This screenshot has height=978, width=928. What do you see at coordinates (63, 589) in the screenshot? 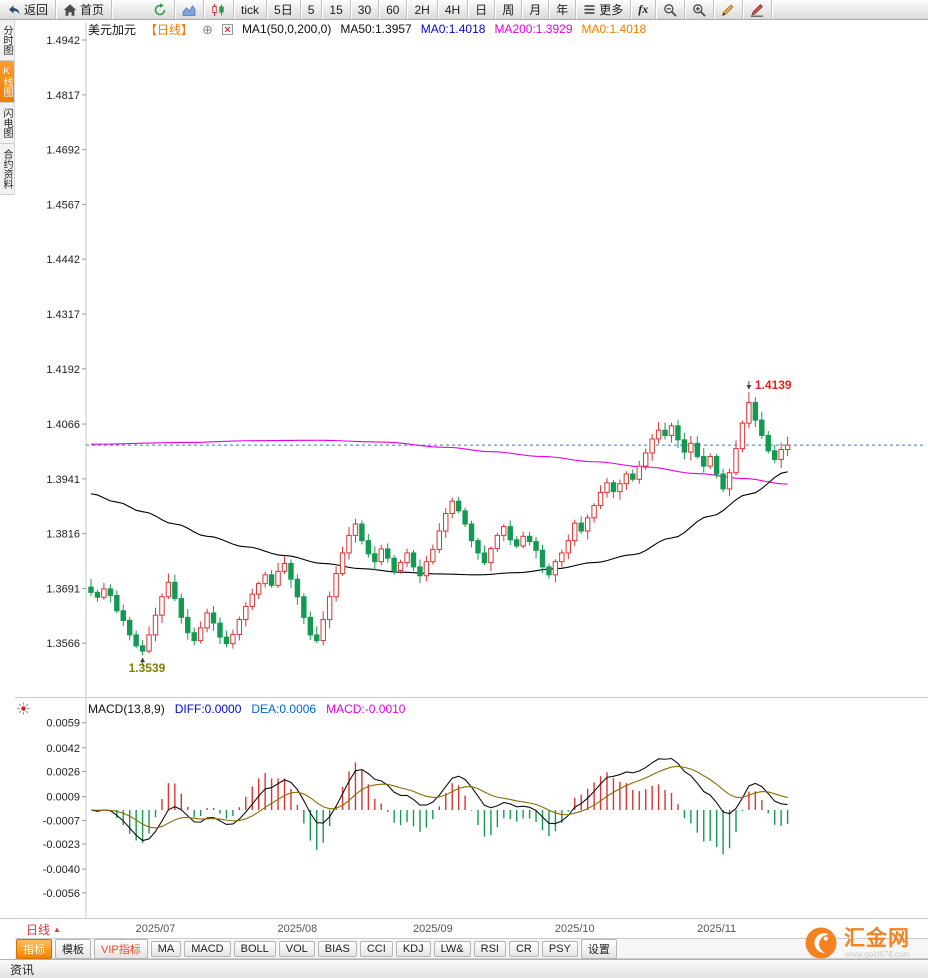
I see `svg-text: 1.3691` at bounding box center [63, 589].